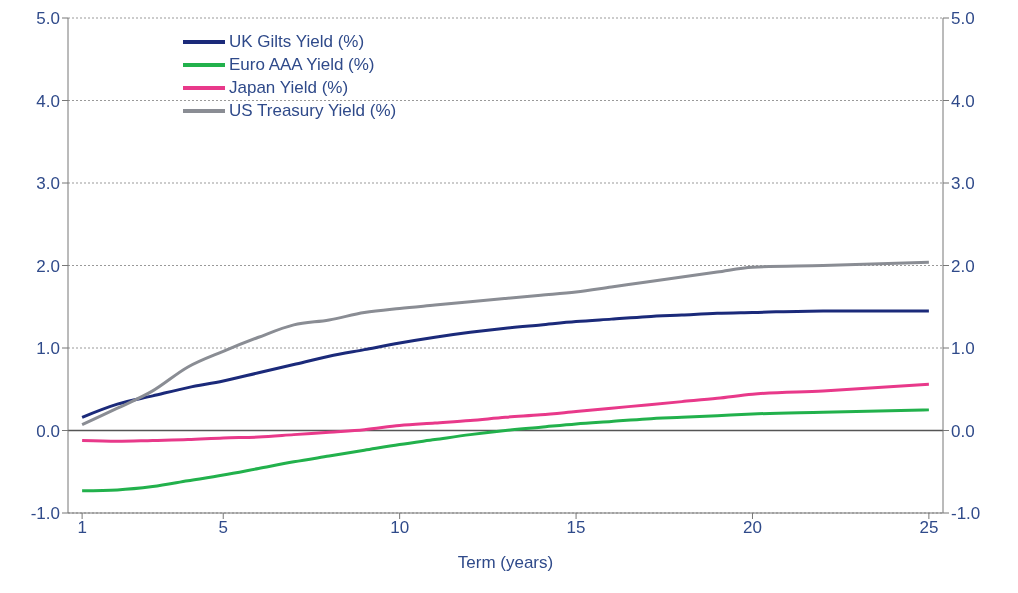 The image size is (1018, 593). What do you see at coordinates (929, 528) in the screenshot?
I see `x-tick-label: 25` at bounding box center [929, 528].